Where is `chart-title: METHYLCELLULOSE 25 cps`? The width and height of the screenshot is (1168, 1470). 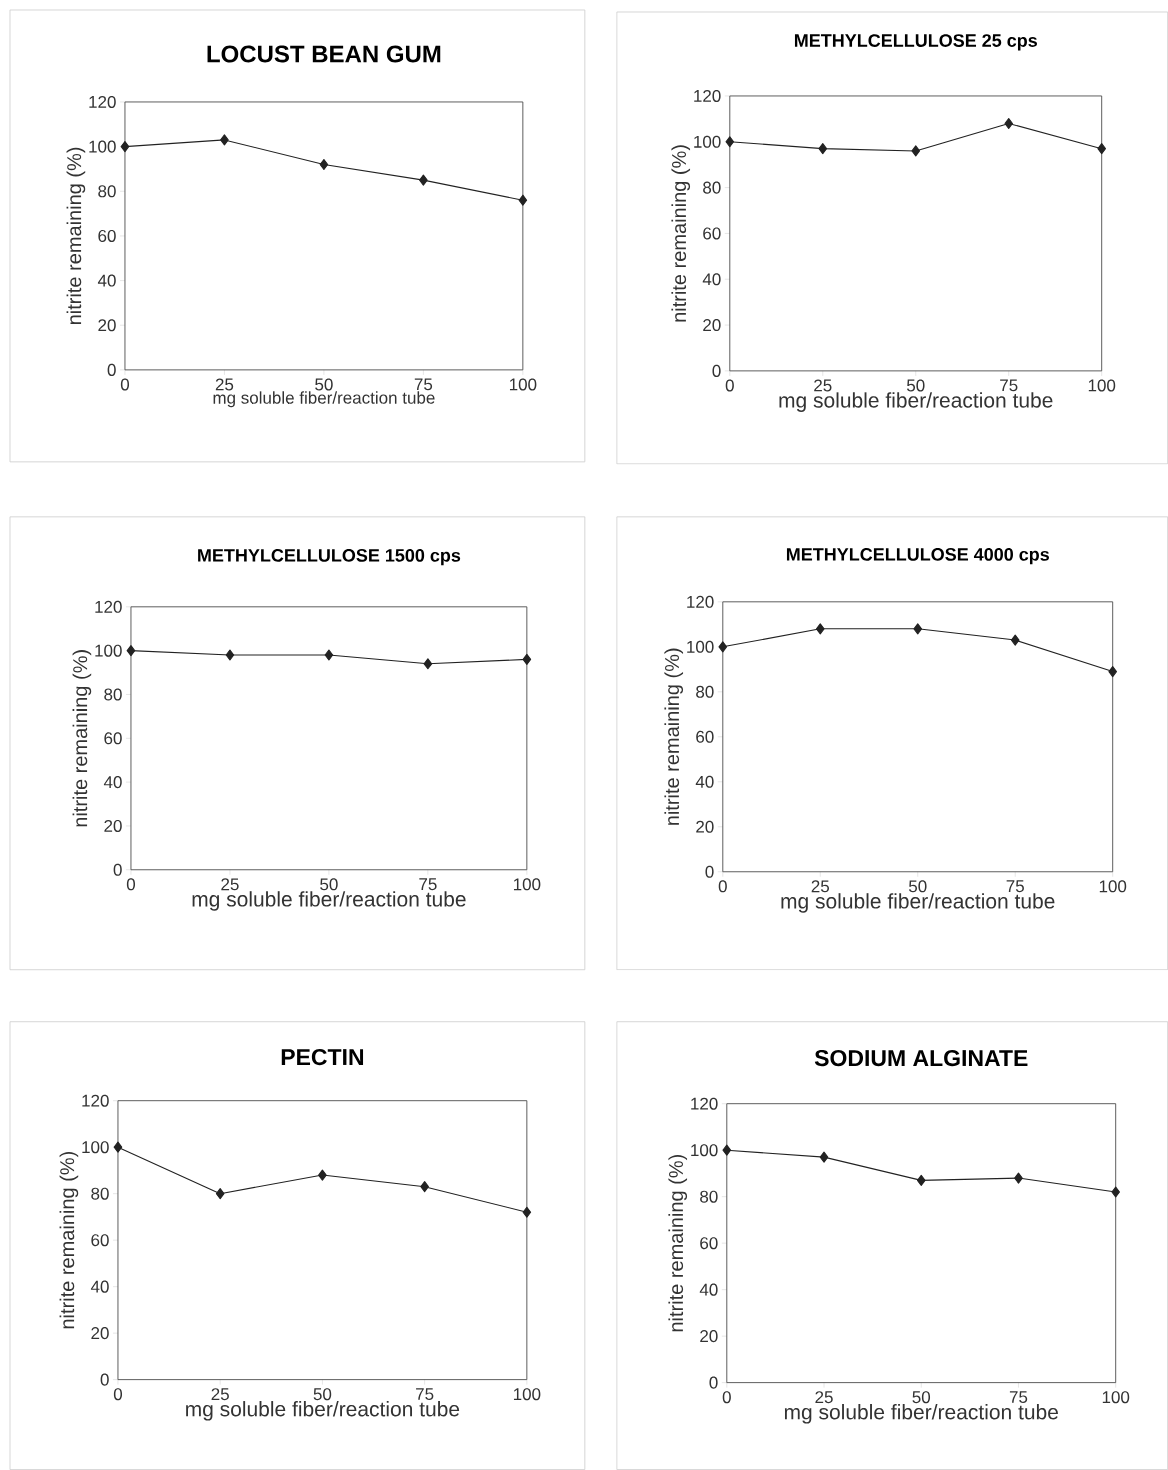 chart-title: METHYLCELLULOSE 25 cps is located at coordinates (915, 42).